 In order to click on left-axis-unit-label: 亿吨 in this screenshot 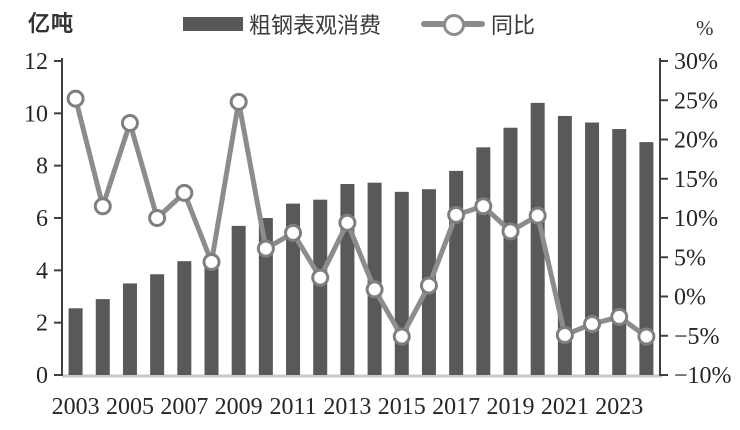, I will do `click(51, 23)`.